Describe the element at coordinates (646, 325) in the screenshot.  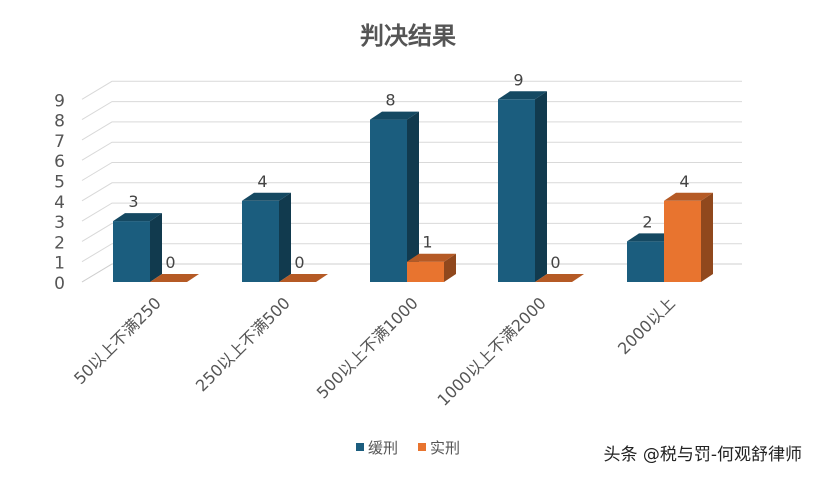
I see `x-tick-label: 2000以上` at that location.